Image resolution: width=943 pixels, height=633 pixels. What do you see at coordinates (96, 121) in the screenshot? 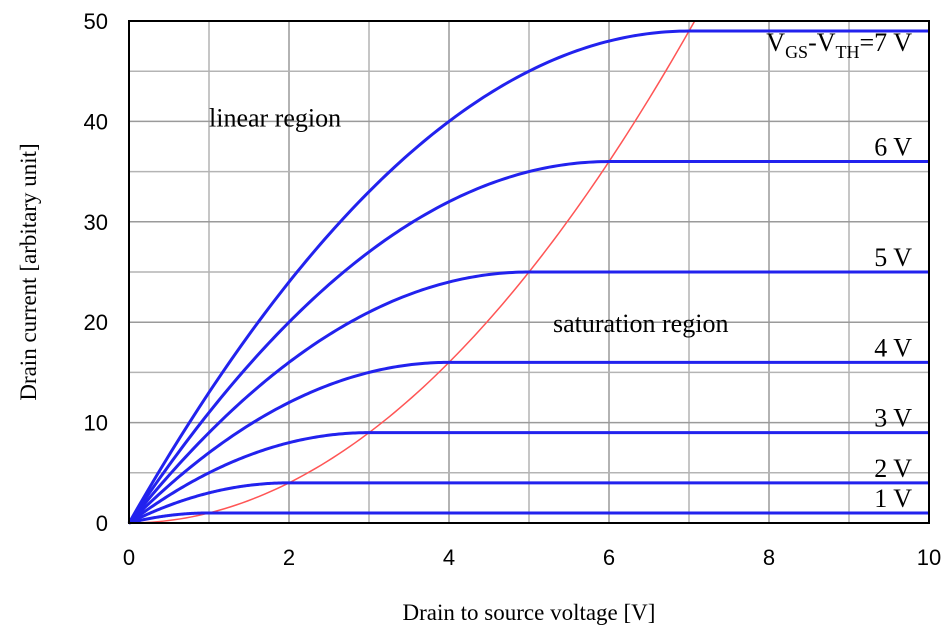
I see `y-tick-label: 40` at bounding box center [96, 121].